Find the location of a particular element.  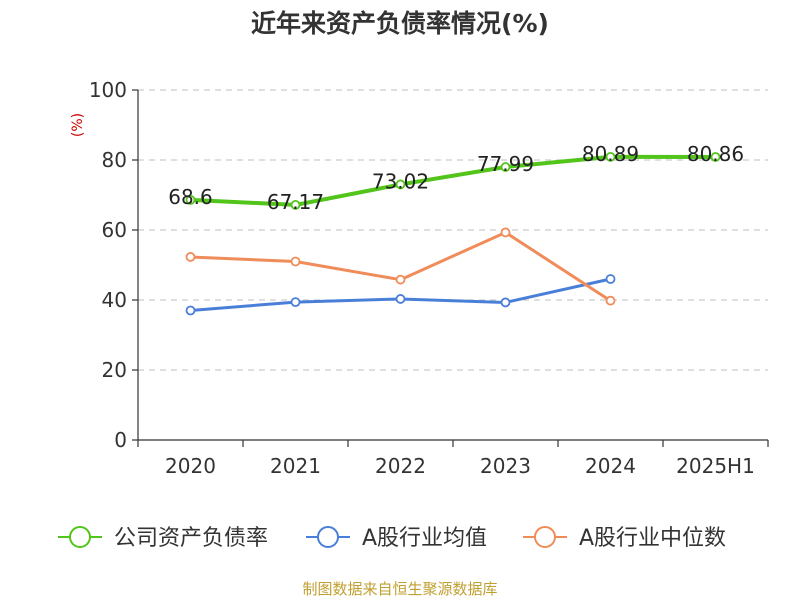

data-label: 73.02 is located at coordinates (400, 181).